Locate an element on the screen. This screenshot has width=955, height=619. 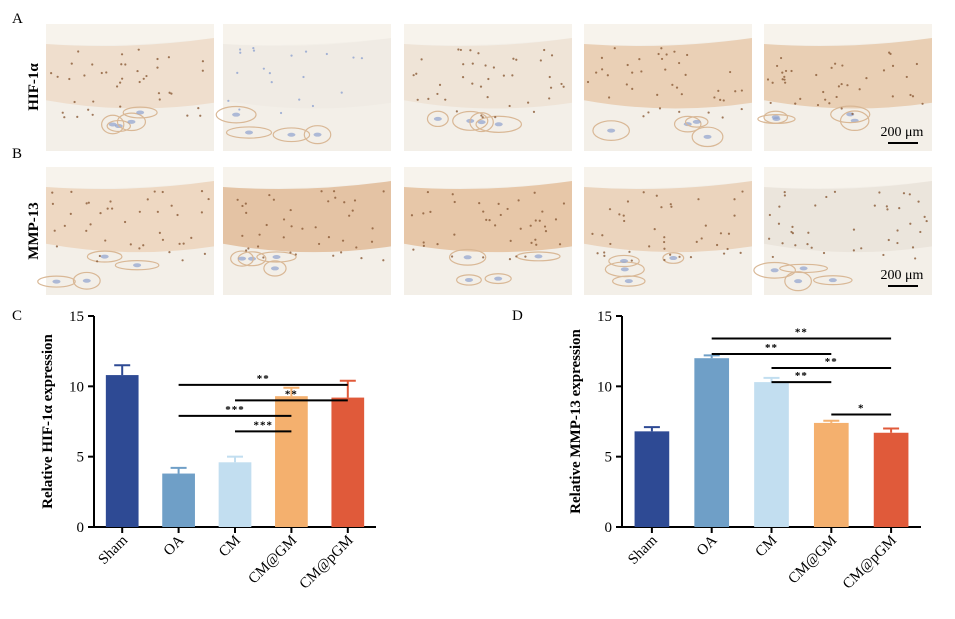
row-label-hif: HIF-1α is located at coordinates (34, 87).